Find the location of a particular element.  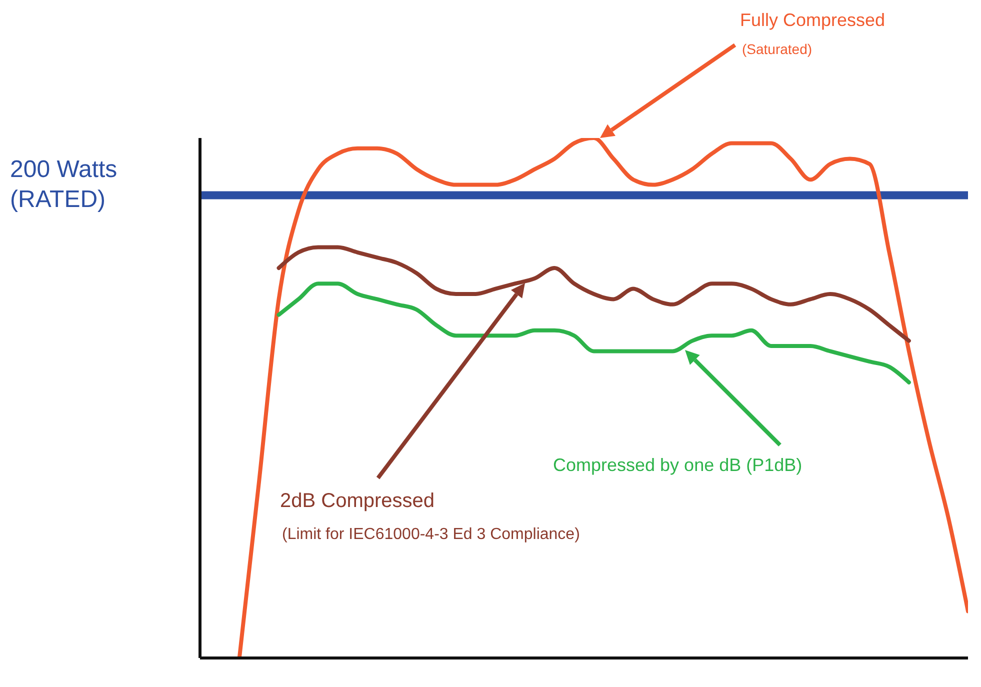

annotation: Compressed by one dB (P1dB) is located at coordinates (677, 465).